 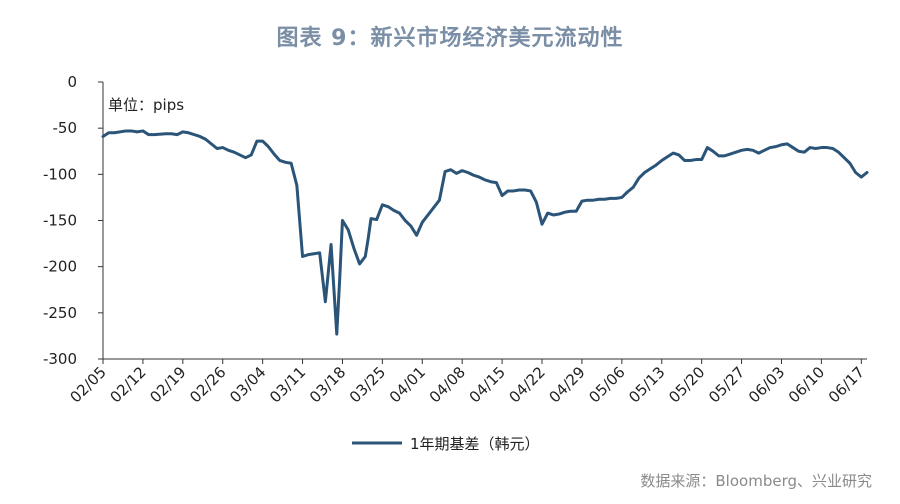 I want to click on x-tick-label: 05/06, so click(x=606, y=384).